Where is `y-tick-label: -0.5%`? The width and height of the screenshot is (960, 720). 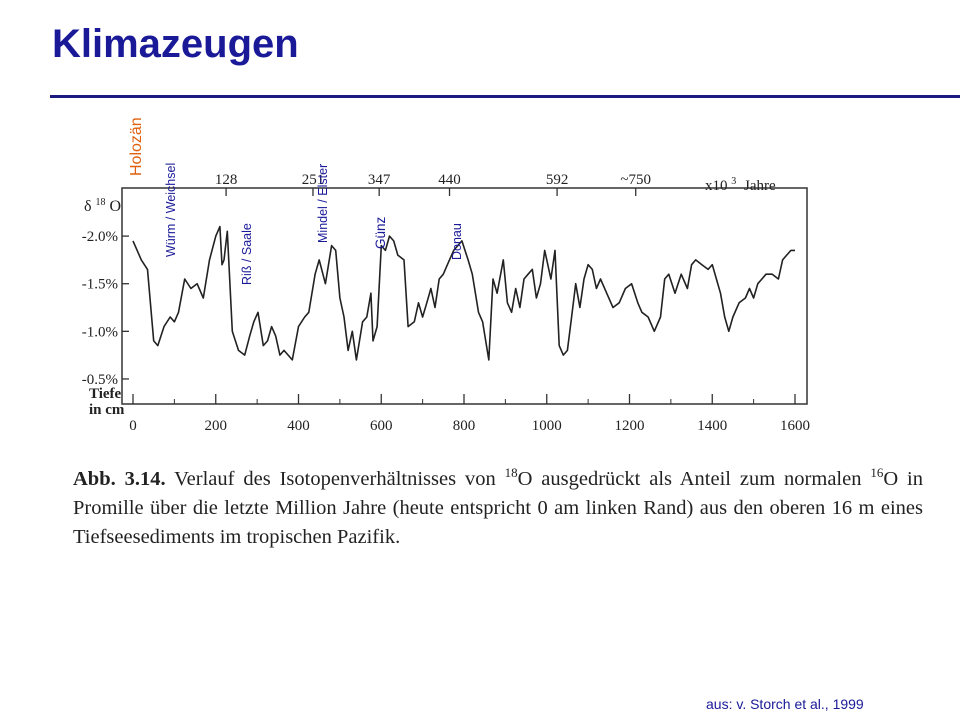
y-tick-label: -0.5% is located at coordinates (100, 380).